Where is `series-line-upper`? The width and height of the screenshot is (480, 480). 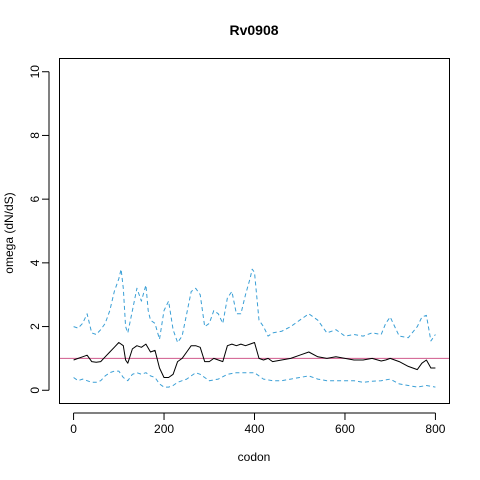 series-line-upper is located at coordinates (254, 305).